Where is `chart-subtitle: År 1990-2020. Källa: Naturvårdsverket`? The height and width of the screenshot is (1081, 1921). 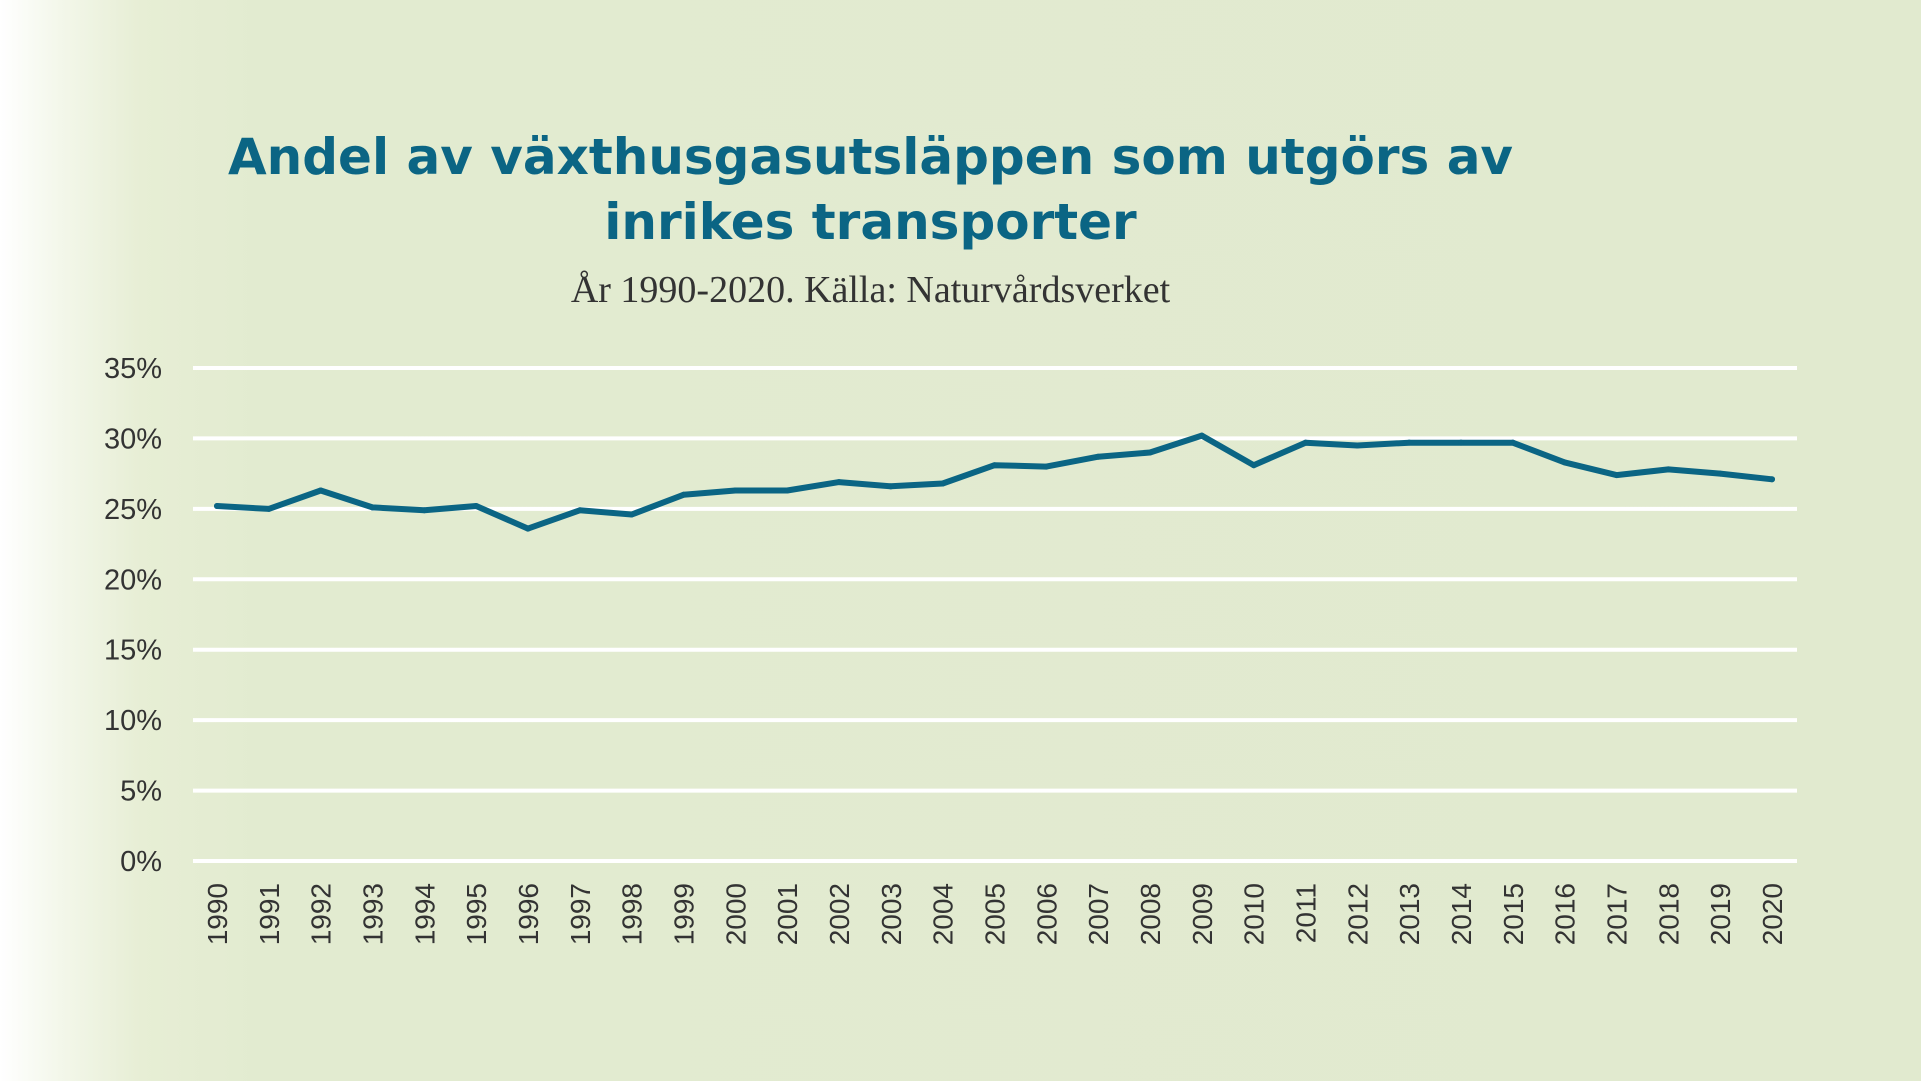 chart-subtitle: År 1990-2020. Källa: Naturvårdsverket is located at coordinates (870, 290).